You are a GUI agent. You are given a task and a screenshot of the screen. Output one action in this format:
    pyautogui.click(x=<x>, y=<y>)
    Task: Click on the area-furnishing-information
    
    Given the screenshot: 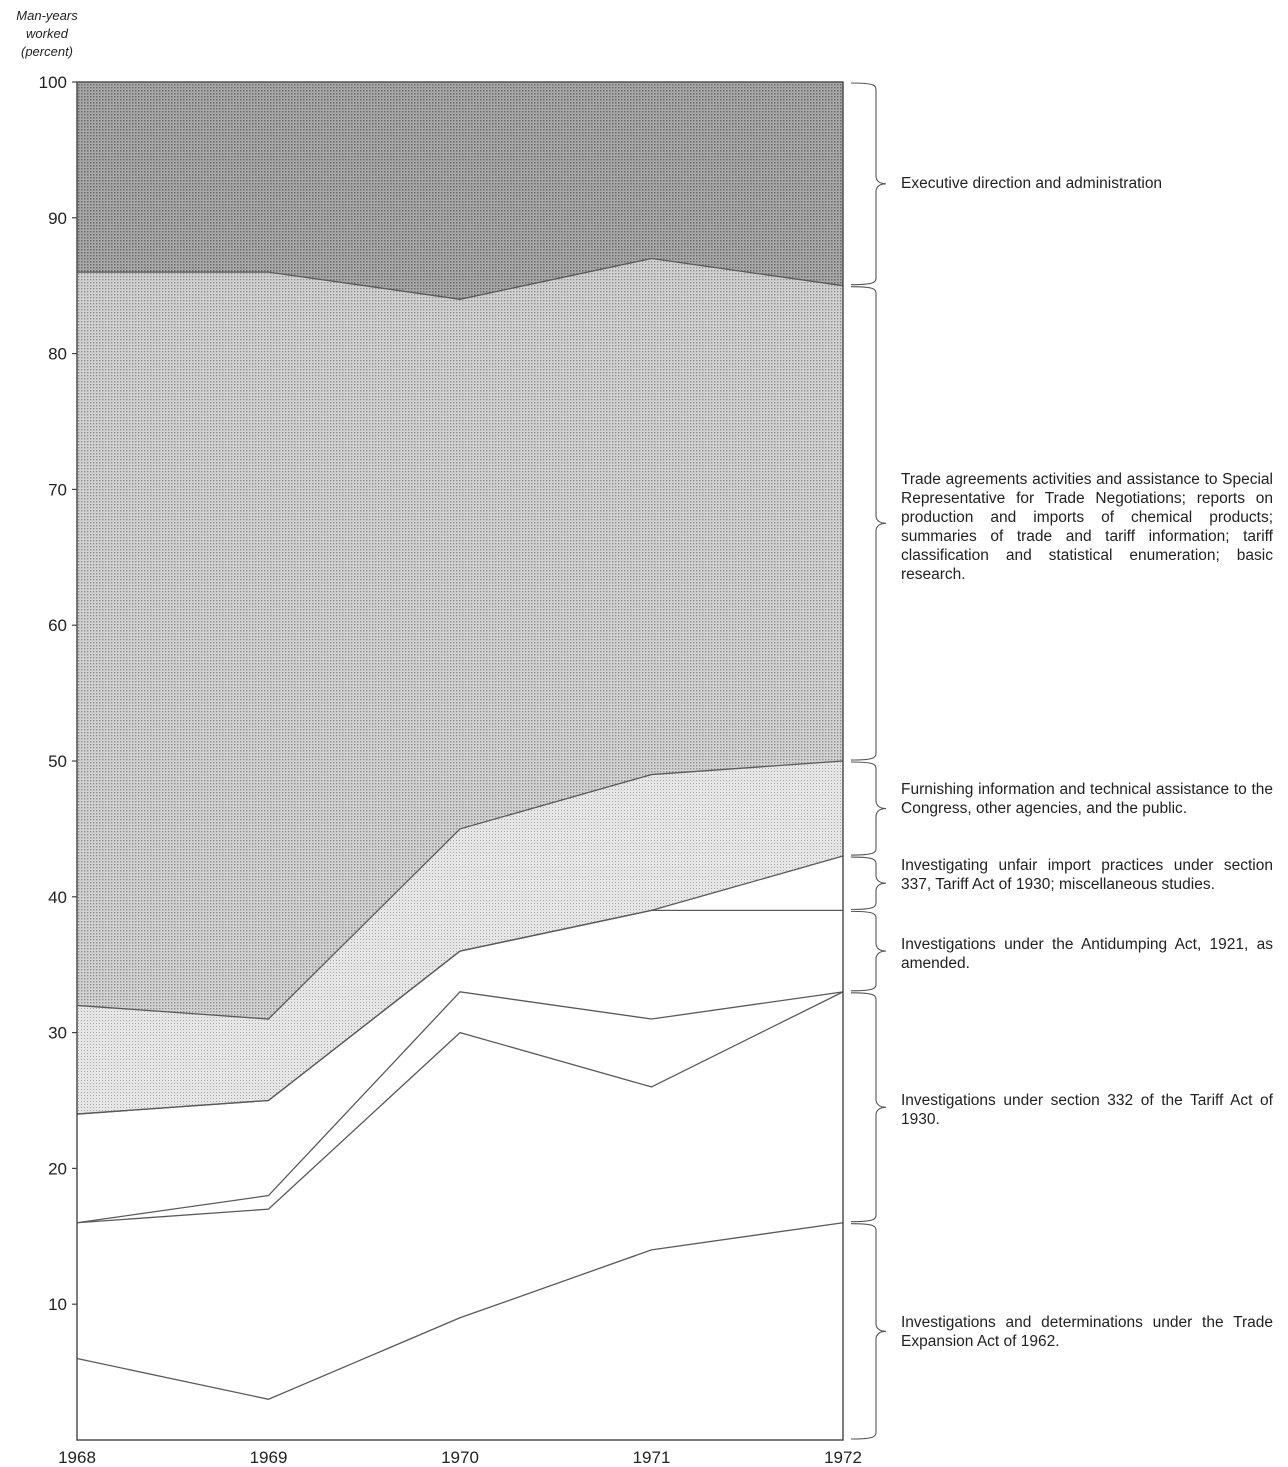 What is the action you would take?
    pyautogui.click(x=460, y=938)
    